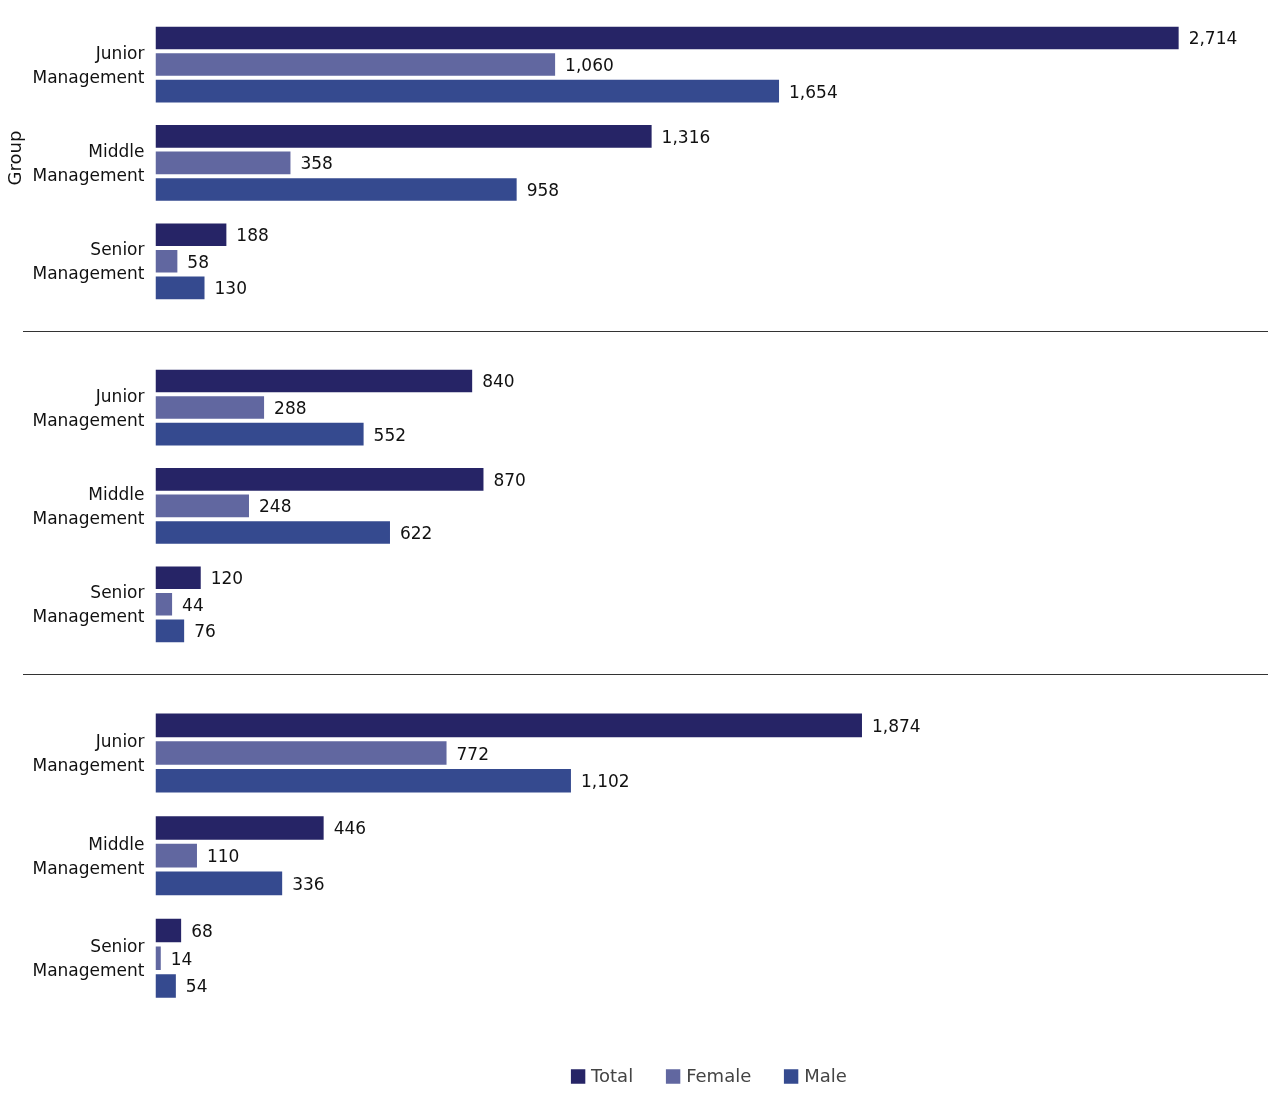 This screenshot has height=1107, width=1277. Describe the element at coordinates (205, 631) in the screenshot. I see `data-label: 76` at that location.